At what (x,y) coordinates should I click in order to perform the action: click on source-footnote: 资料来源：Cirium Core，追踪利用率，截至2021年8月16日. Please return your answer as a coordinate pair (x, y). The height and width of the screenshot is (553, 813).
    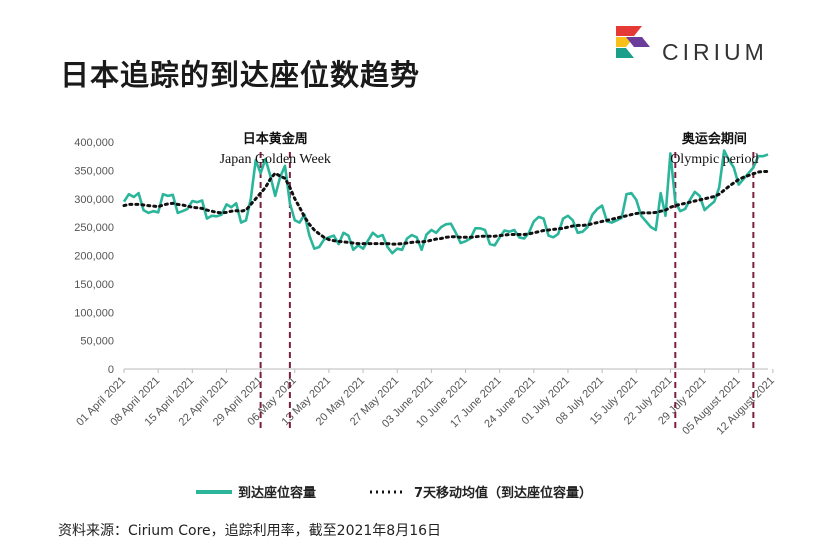
    Looking at the image, I should click on (250, 531).